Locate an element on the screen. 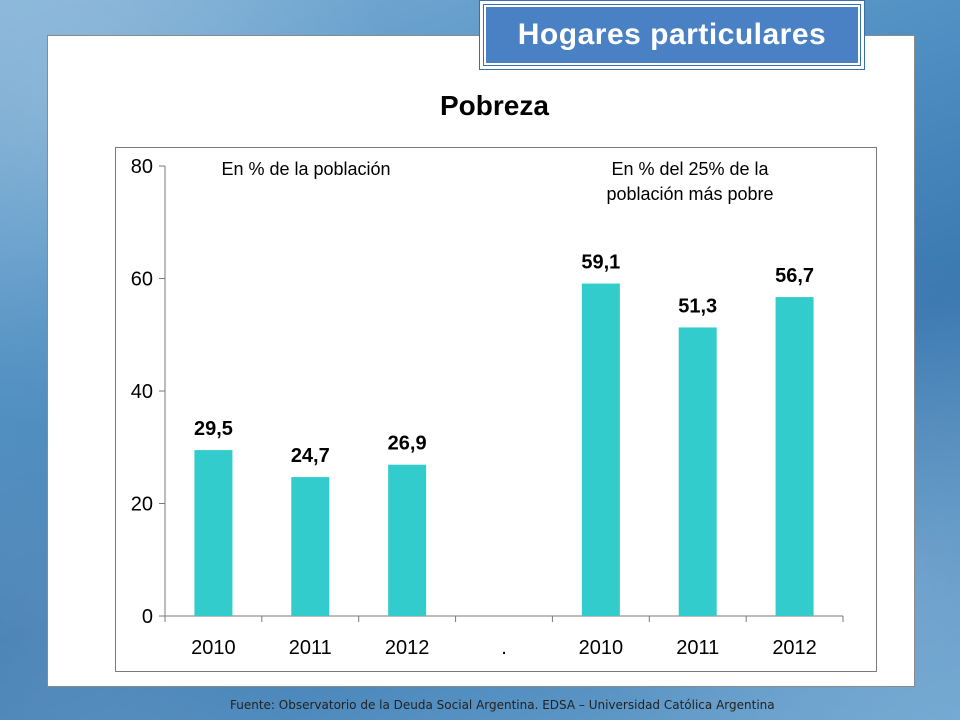  data-label: 59,1 is located at coordinates (600, 263).